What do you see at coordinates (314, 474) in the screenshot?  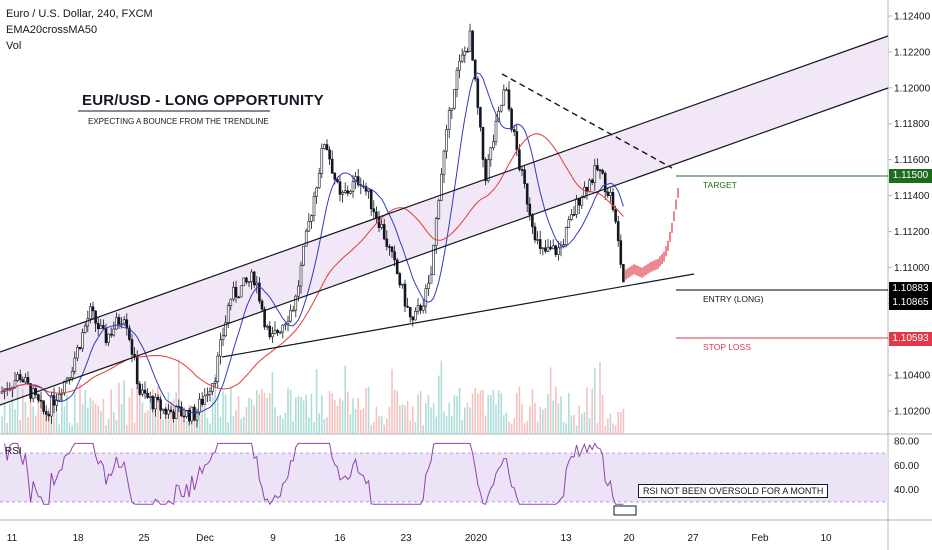 I see `rsi-line` at bounding box center [314, 474].